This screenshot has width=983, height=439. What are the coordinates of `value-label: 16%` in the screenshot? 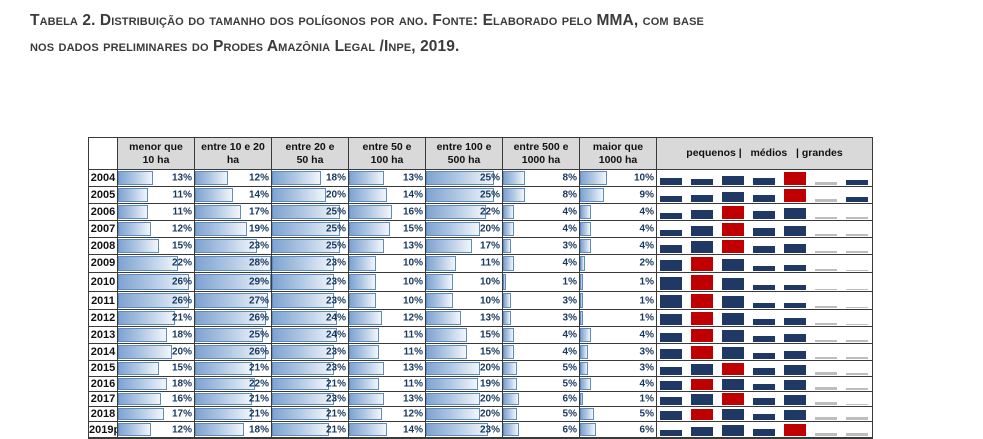 It's located at (412, 212).